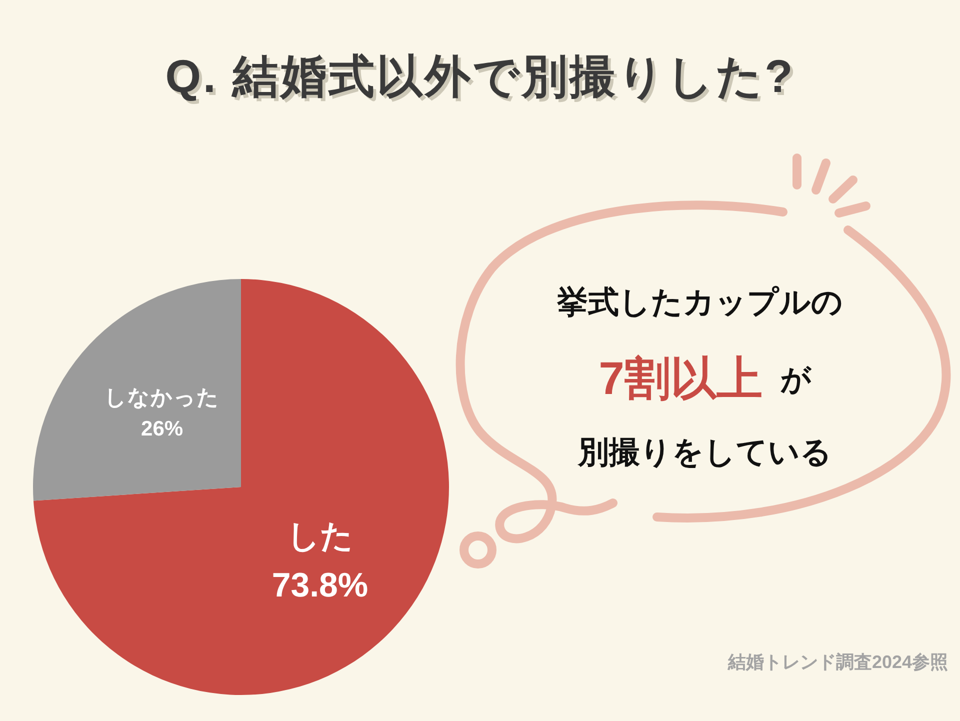 The image size is (960, 721). Describe the element at coordinates (699, 302) in the screenshot. I see `text: 挙式したカップルの` at that location.